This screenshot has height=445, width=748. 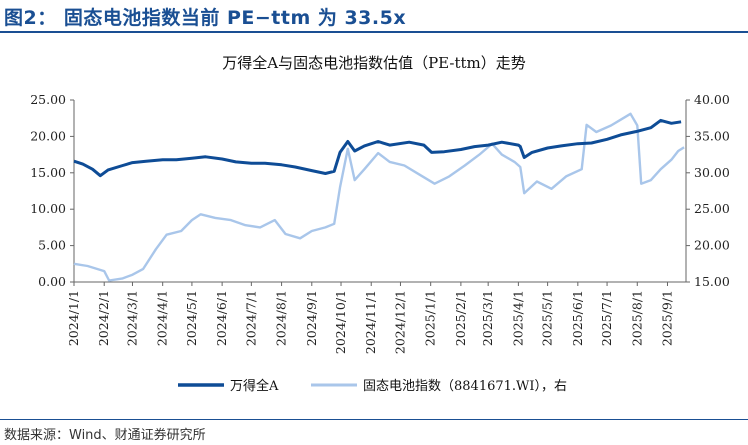 I want to click on x-axis-tick-label: 2024/5/1, so click(x=191, y=318).